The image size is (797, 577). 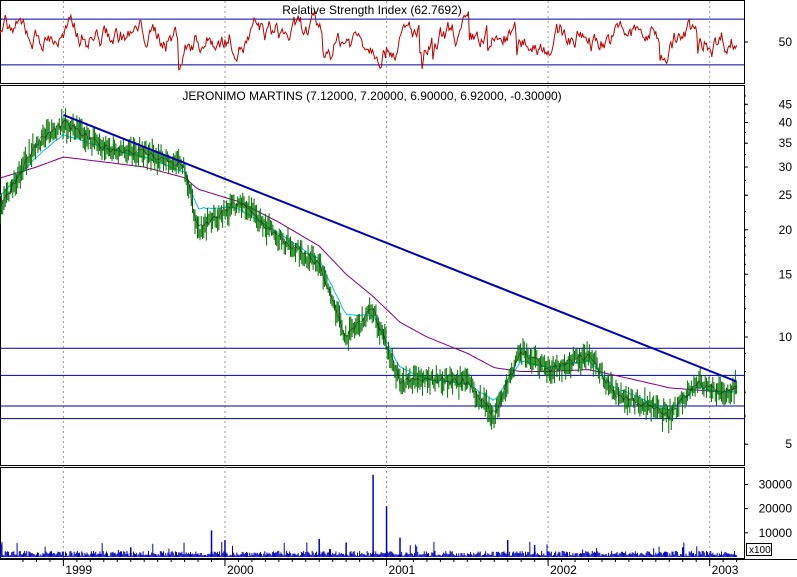 What do you see at coordinates (786, 337) in the screenshot?
I see `price-y-tick-label: 10` at bounding box center [786, 337].